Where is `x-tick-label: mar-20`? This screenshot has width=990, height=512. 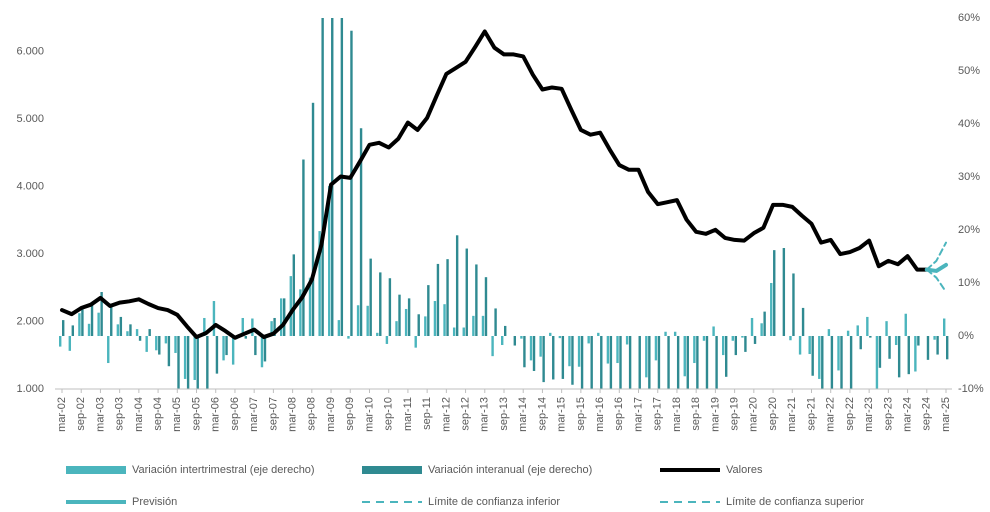
x-tick-label: mar-20 is located at coordinates (754, 414).